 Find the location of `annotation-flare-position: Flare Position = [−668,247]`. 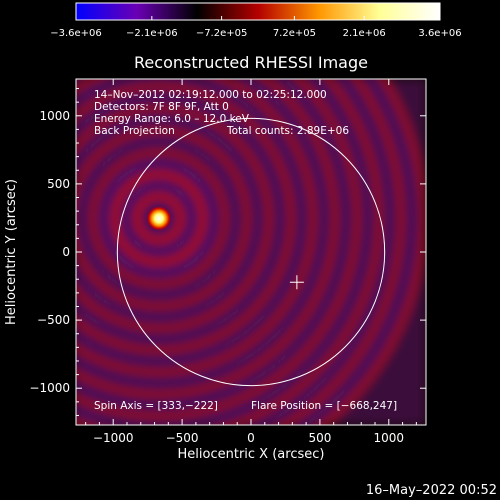

annotation-flare-position: Flare Position = [−668,247] is located at coordinates (324, 406).